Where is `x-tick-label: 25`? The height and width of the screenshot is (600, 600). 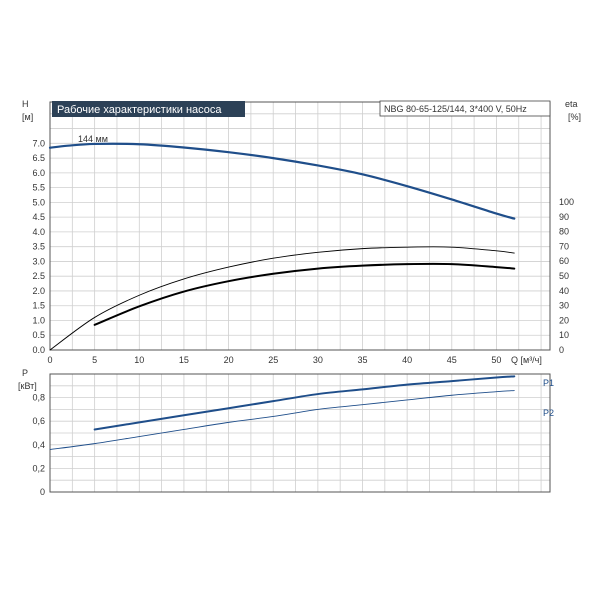
x-tick-label: 25 is located at coordinates (273, 360).